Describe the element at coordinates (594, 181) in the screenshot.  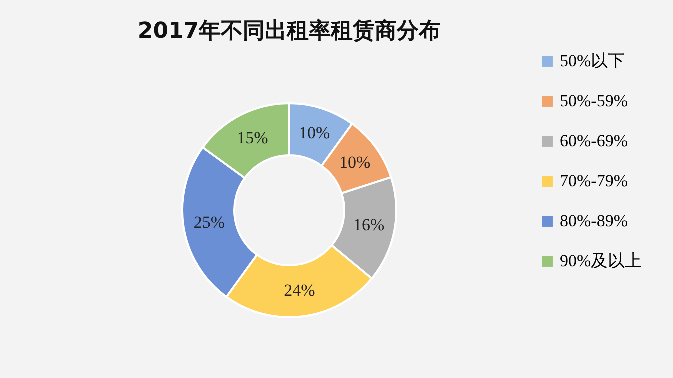
I see `legend-label: 70%-79%` at that location.